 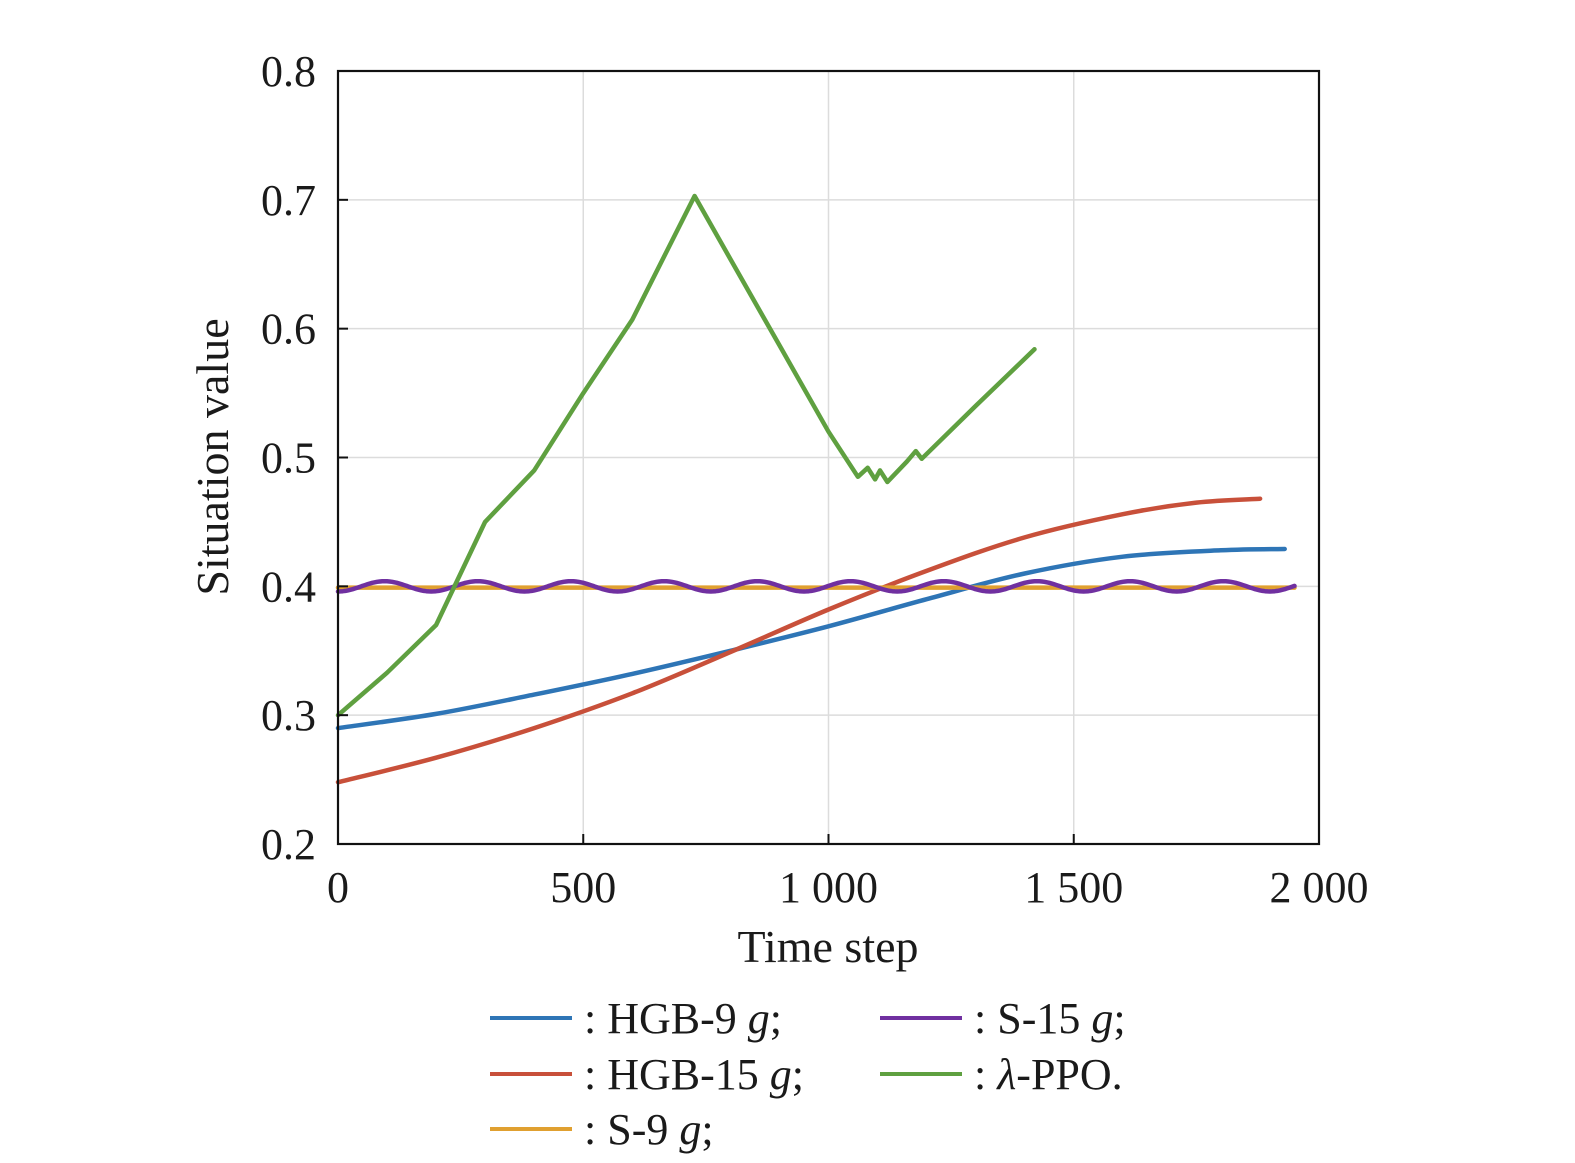 I want to click on legend-label: : S-9 g;, so click(x=649, y=1129).